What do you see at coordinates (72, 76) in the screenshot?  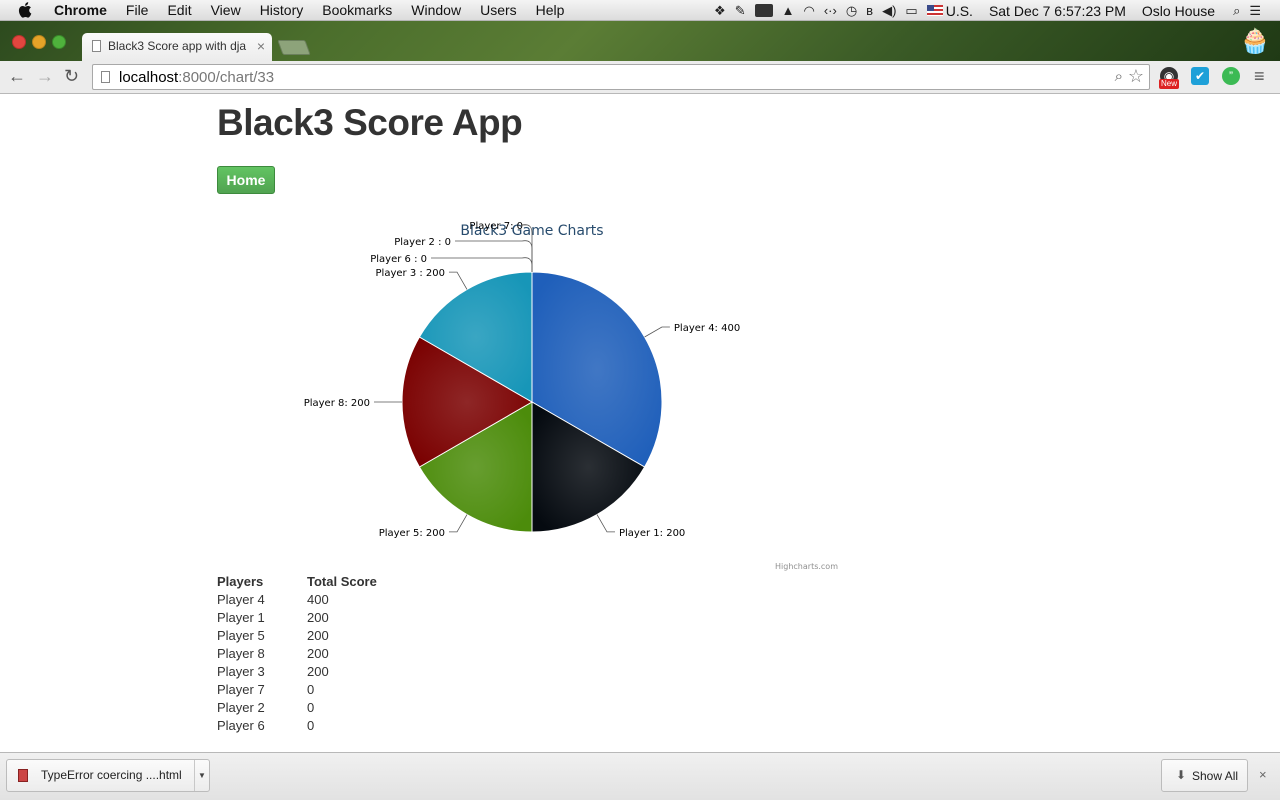 I see `reload-icon: ↻` at bounding box center [72, 76].